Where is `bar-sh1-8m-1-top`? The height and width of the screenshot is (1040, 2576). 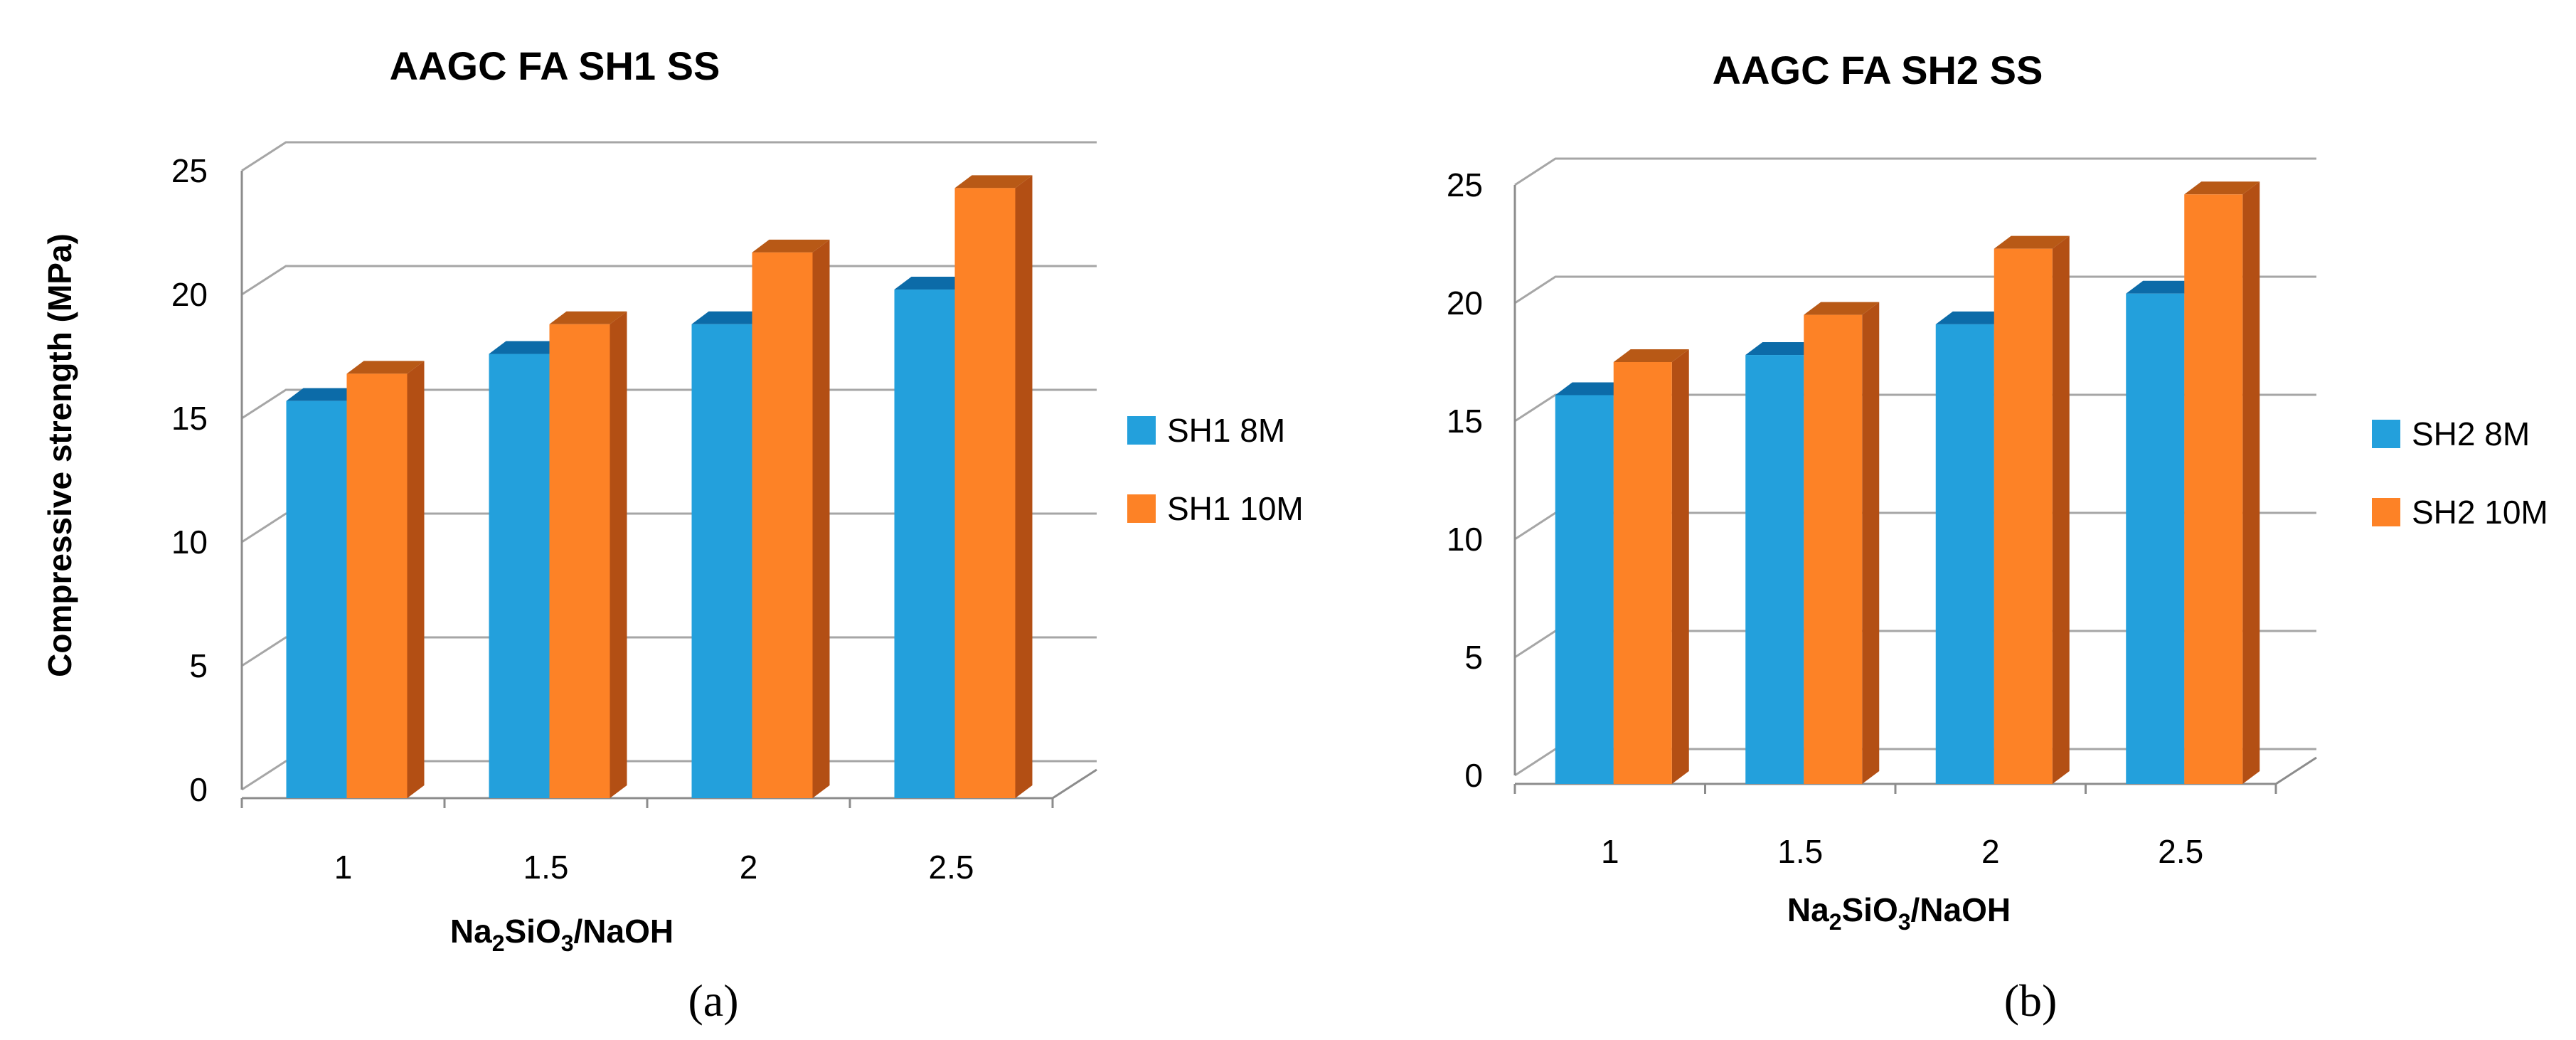
bar-sh1-8m-1-top is located at coordinates (325, 394).